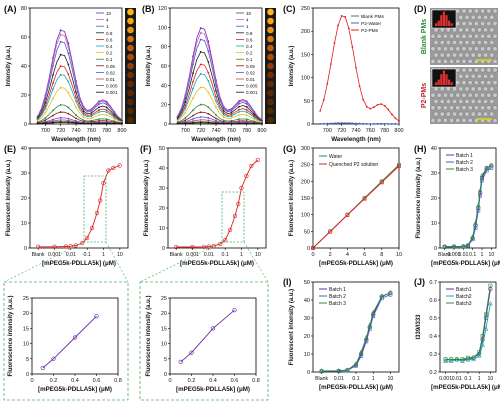 The height and width of the screenshot is (403, 500). Describe the element at coordinates (209, 255) in the screenshot. I see `x-tick-label: 0.01` at that location.